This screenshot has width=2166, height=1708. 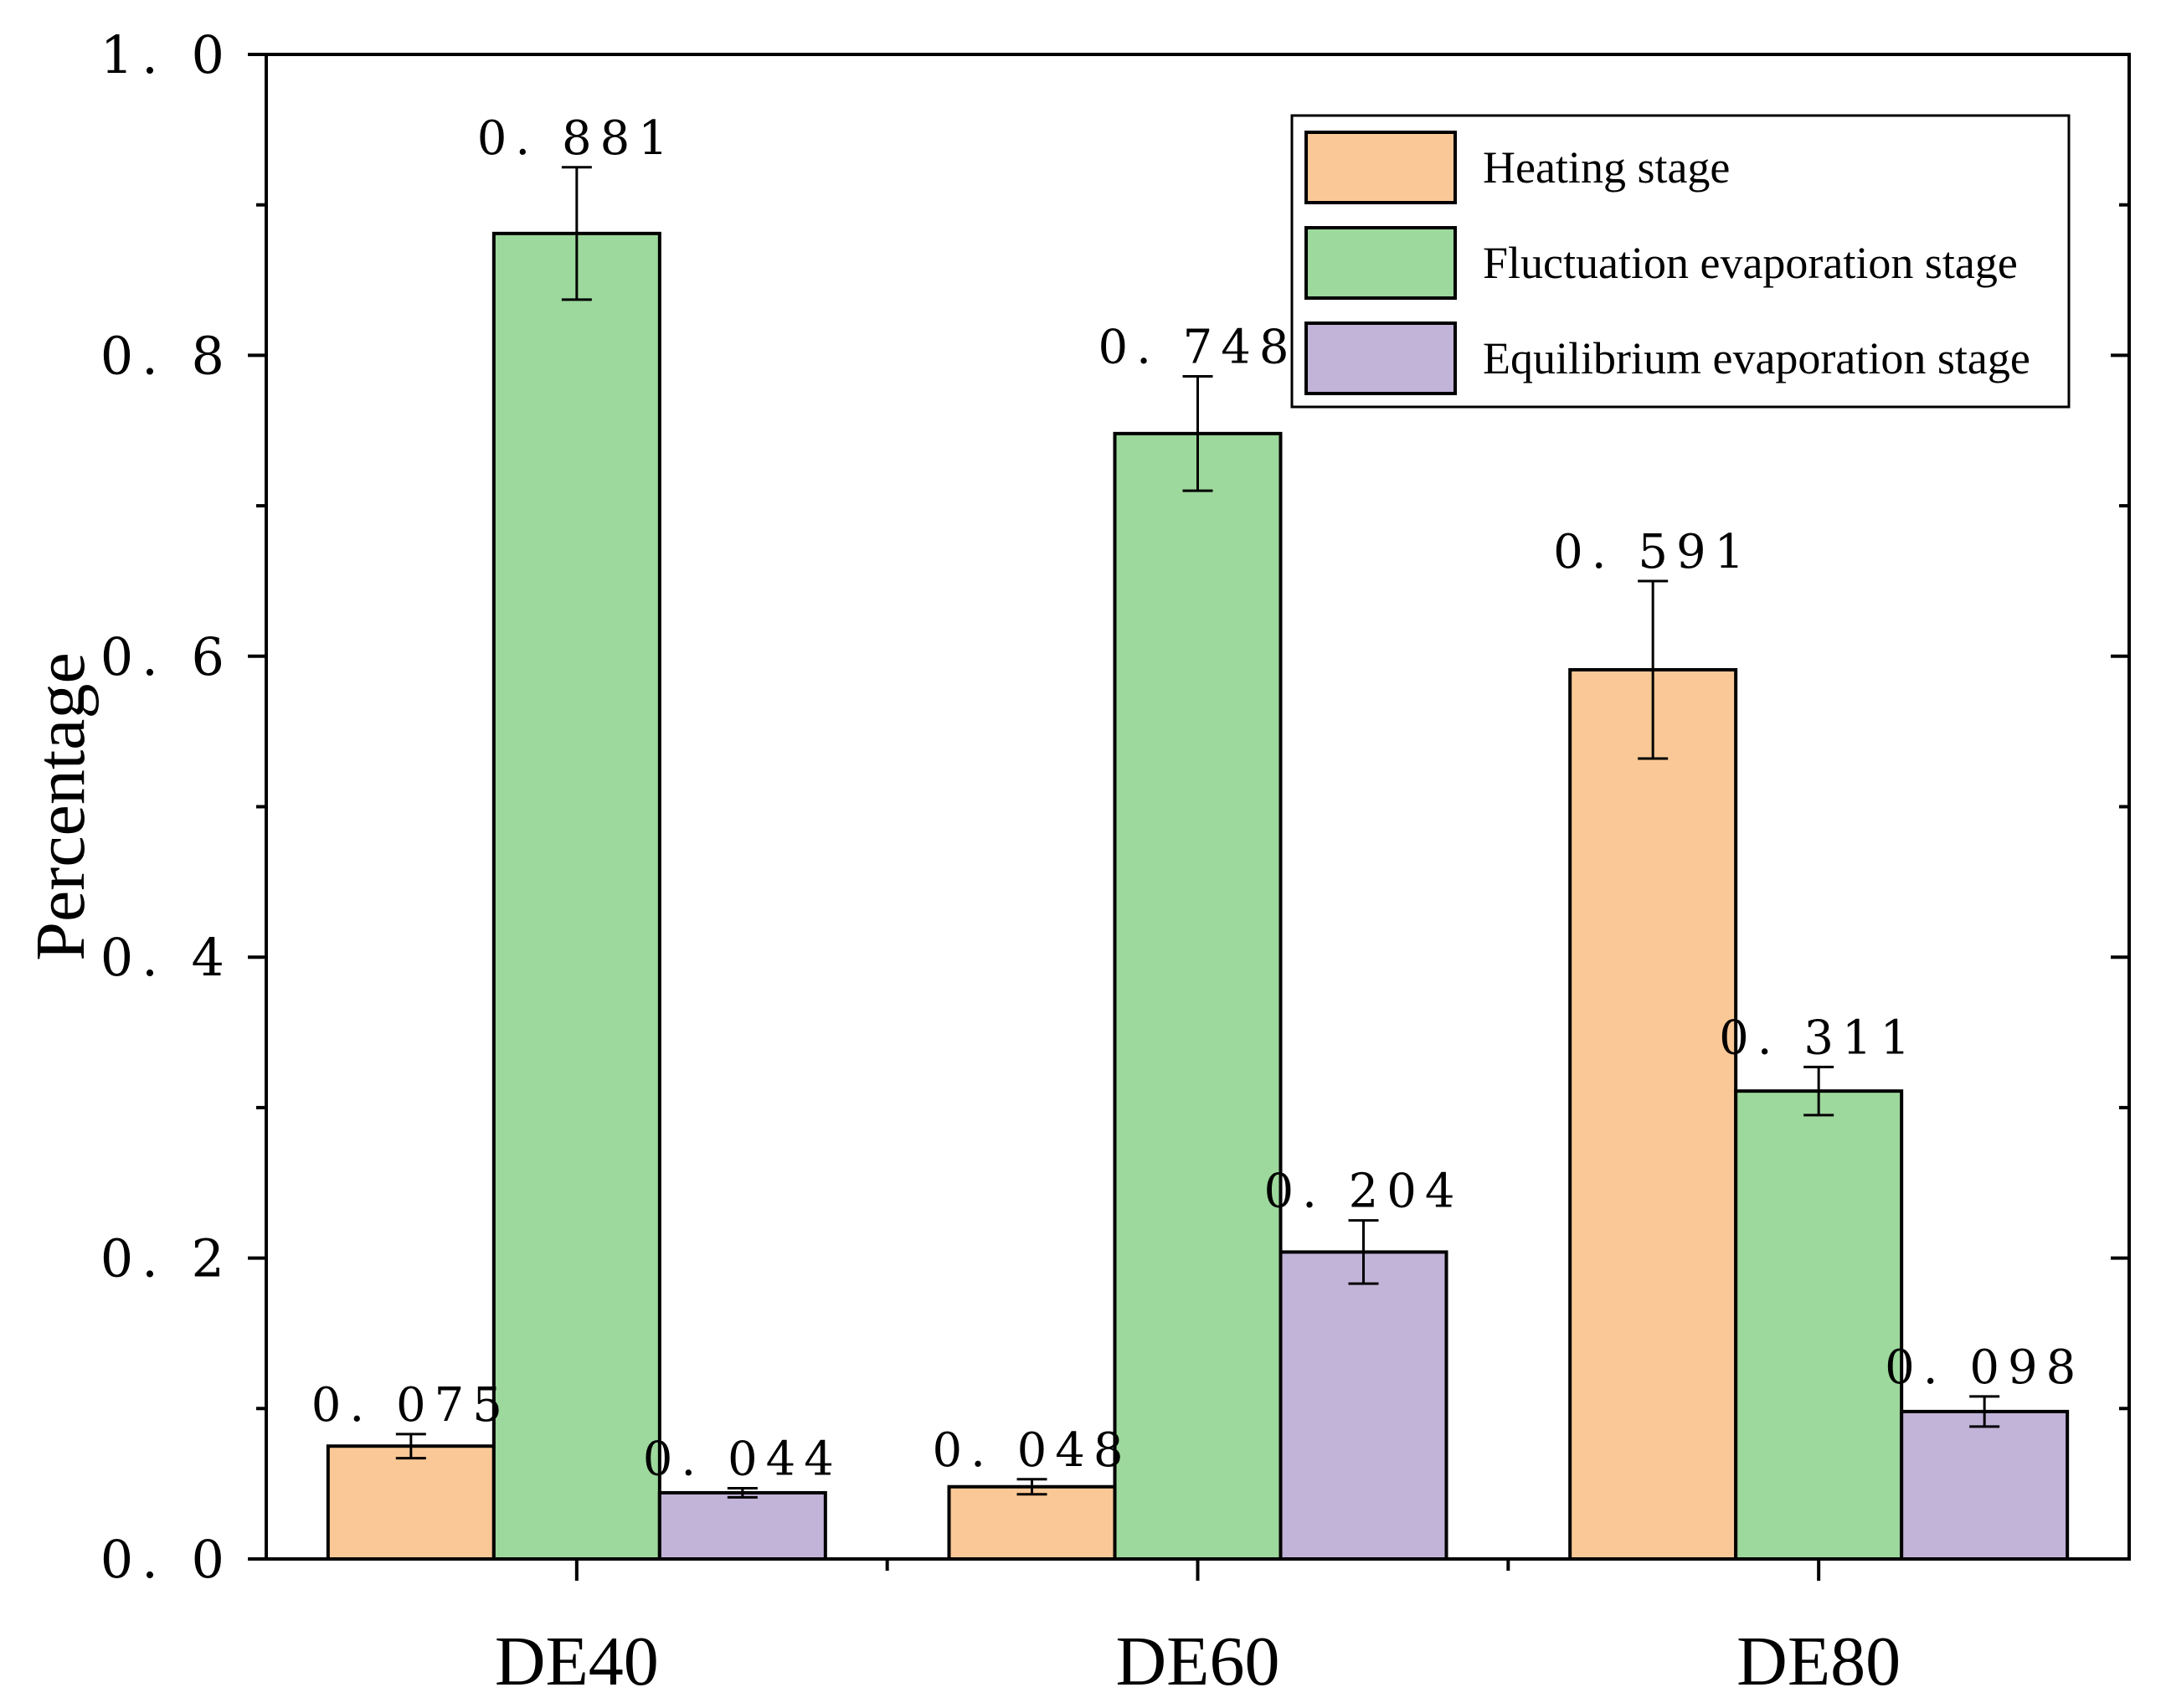 What do you see at coordinates (1031, 1451) in the screenshot?
I see `data-label: 0. 048` at bounding box center [1031, 1451].